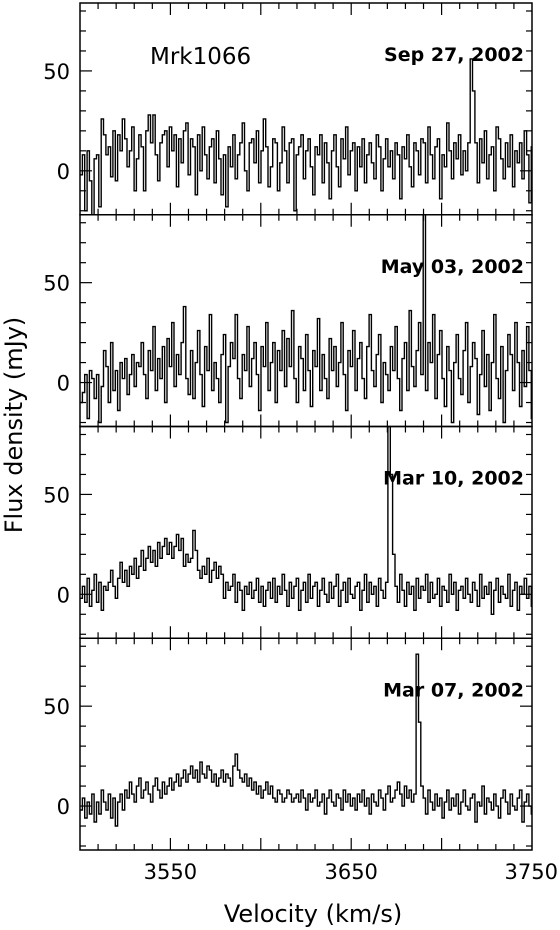 This screenshot has width=560, height=930. What do you see at coordinates (452, 267) in the screenshot?
I see `panel-date-label: May 03, 2002` at bounding box center [452, 267].